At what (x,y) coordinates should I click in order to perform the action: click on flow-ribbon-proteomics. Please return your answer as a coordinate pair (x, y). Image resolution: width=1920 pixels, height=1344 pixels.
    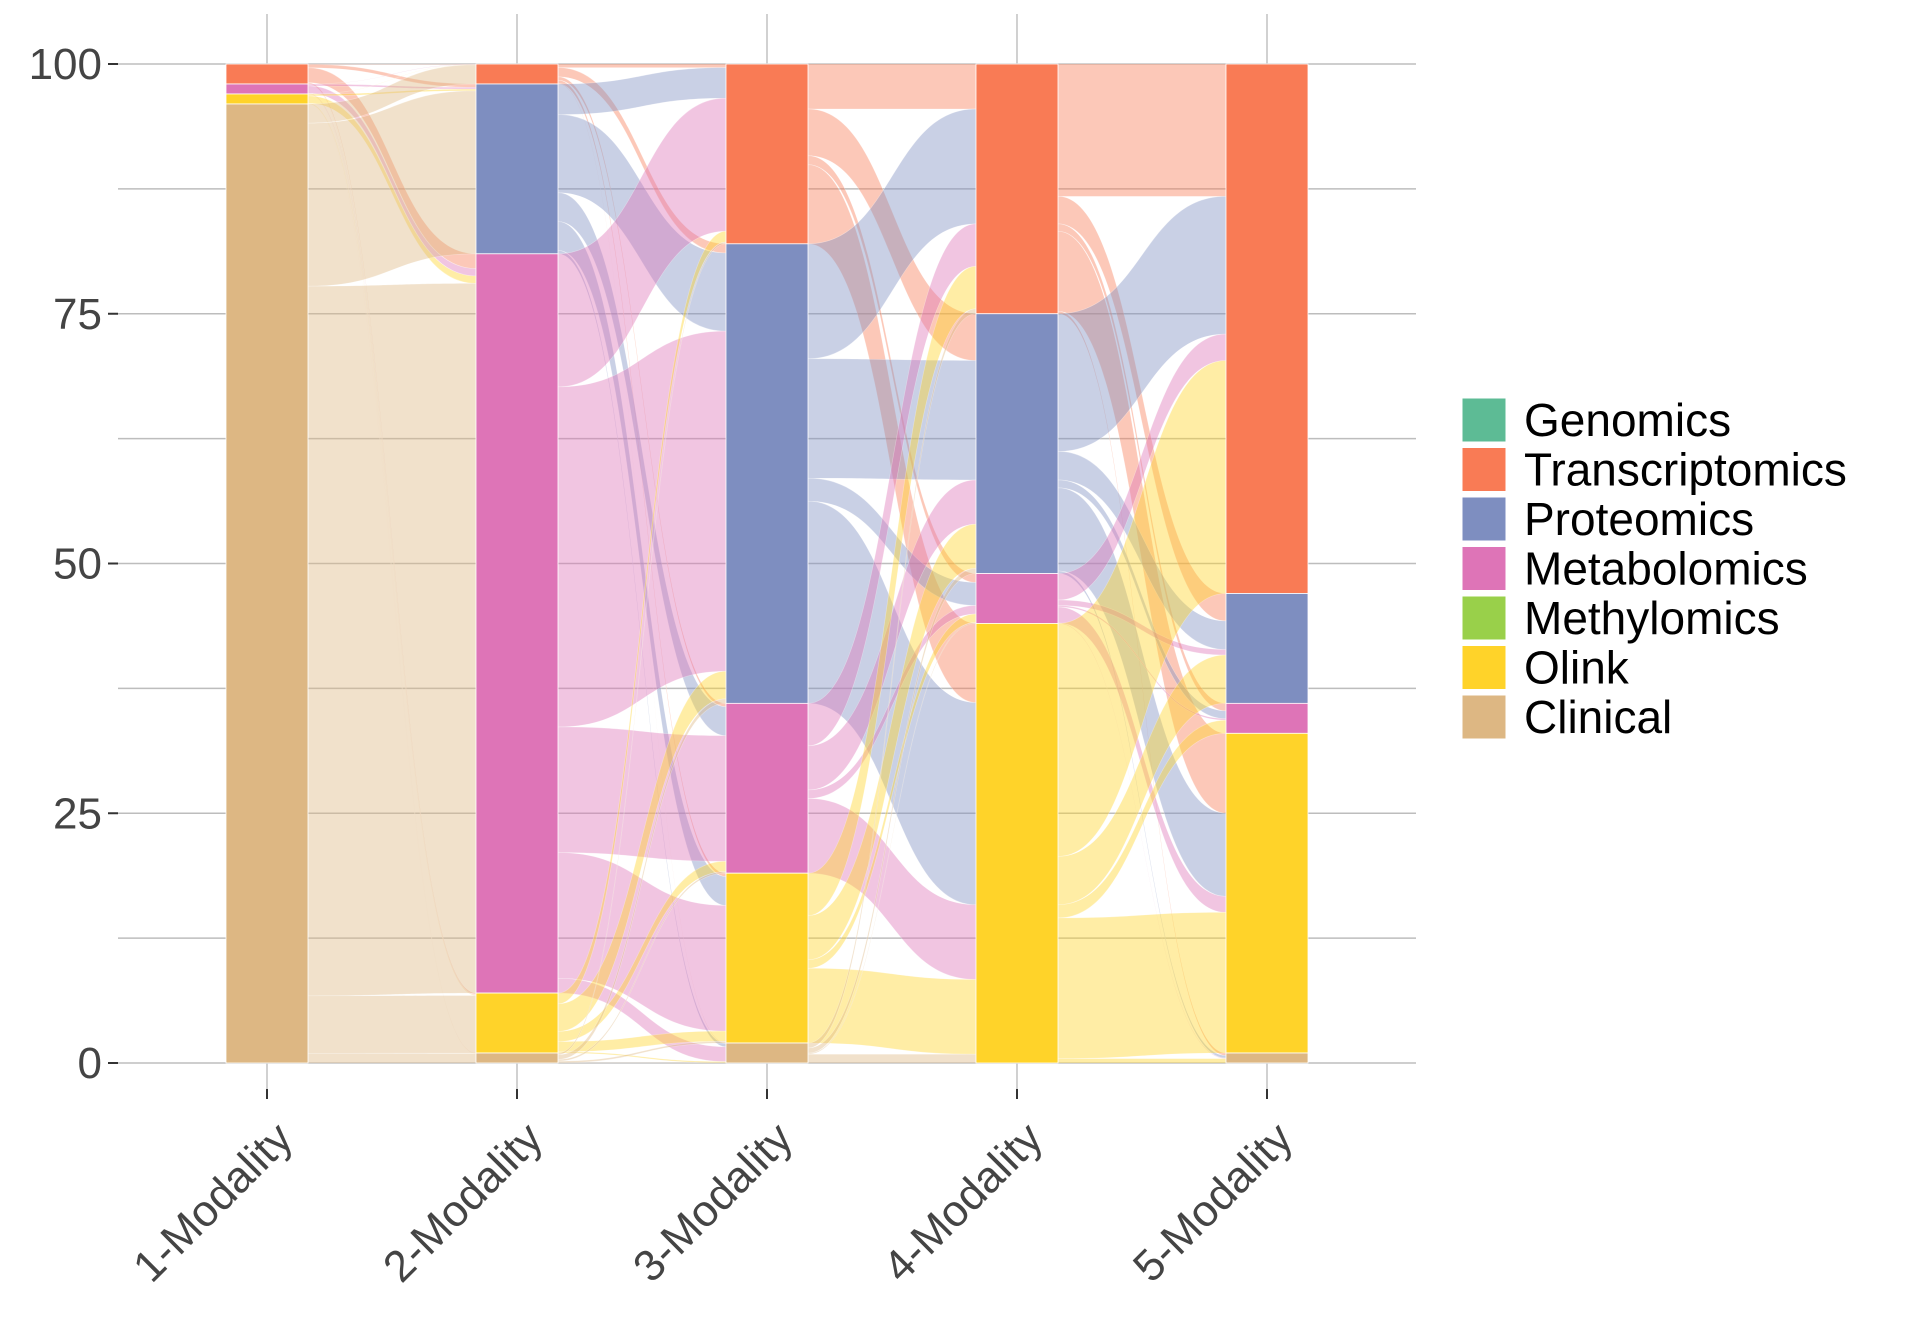
    Looking at the image, I should click on (892, 419).